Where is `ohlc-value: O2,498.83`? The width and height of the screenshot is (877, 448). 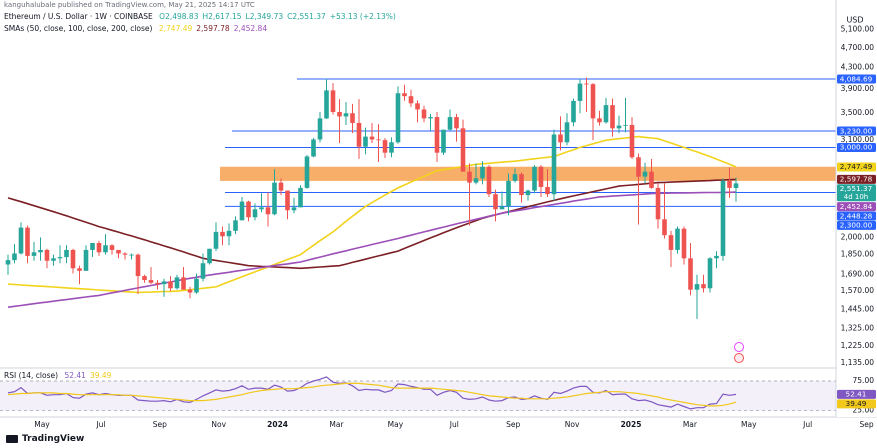
ohlc-value: O2,498.83 is located at coordinates (179, 16).